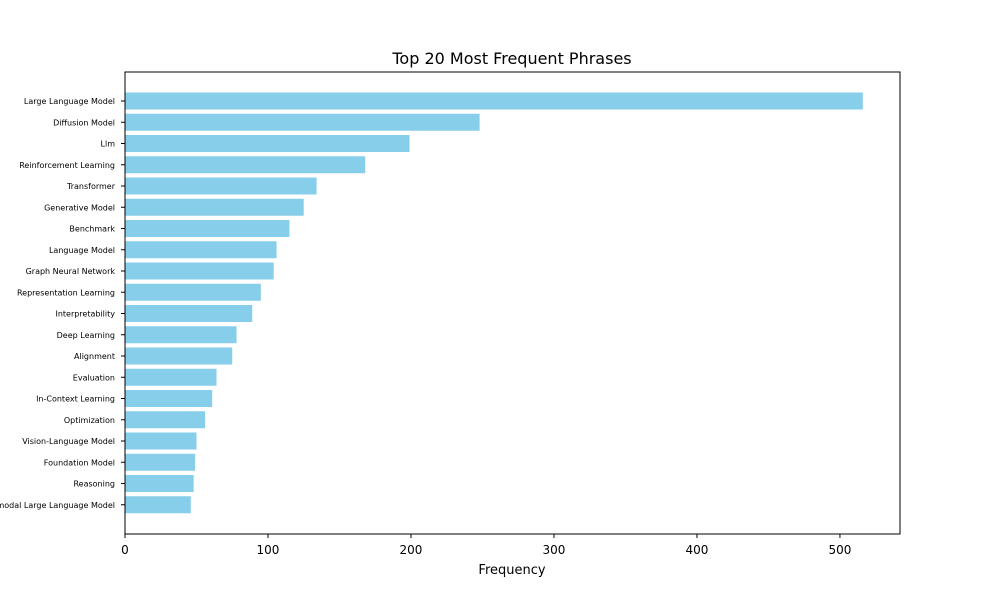 The width and height of the screenshot is (1000, 600). Describe the element at coordinates (67, 165) in the screenshot. I see `y-tick-label: Reinforcement Learning` at that location.